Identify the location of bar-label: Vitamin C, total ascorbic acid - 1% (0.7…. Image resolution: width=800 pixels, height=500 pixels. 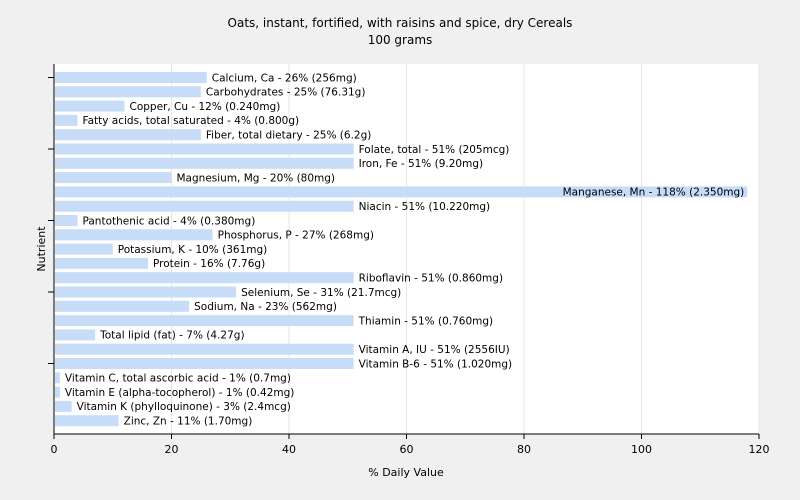
(178, 379).